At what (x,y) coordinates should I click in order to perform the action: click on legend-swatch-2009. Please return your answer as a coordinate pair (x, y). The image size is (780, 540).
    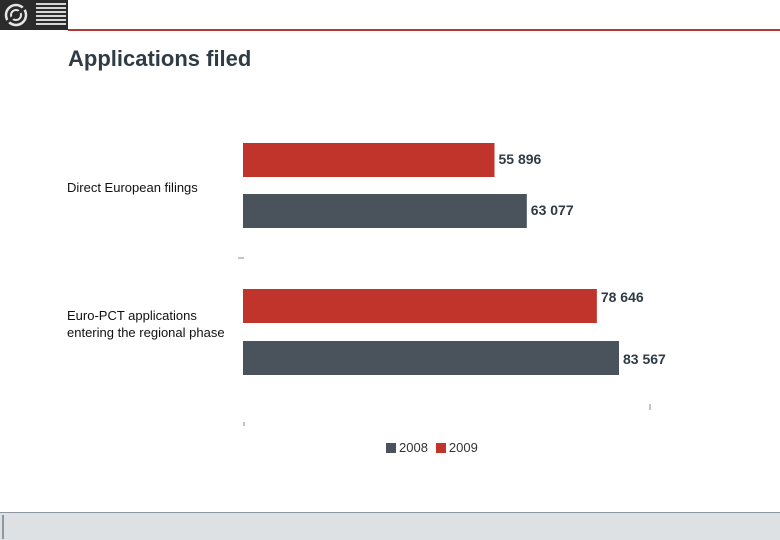
    Looking at the image, I should click on (440, 447).